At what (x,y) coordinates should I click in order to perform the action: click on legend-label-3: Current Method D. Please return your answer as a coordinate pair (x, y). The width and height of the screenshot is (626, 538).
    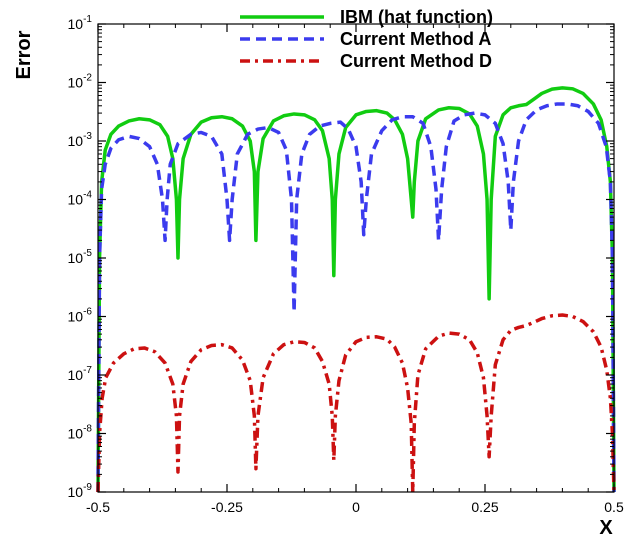
    Looking at the image, I should click on (416, 61).